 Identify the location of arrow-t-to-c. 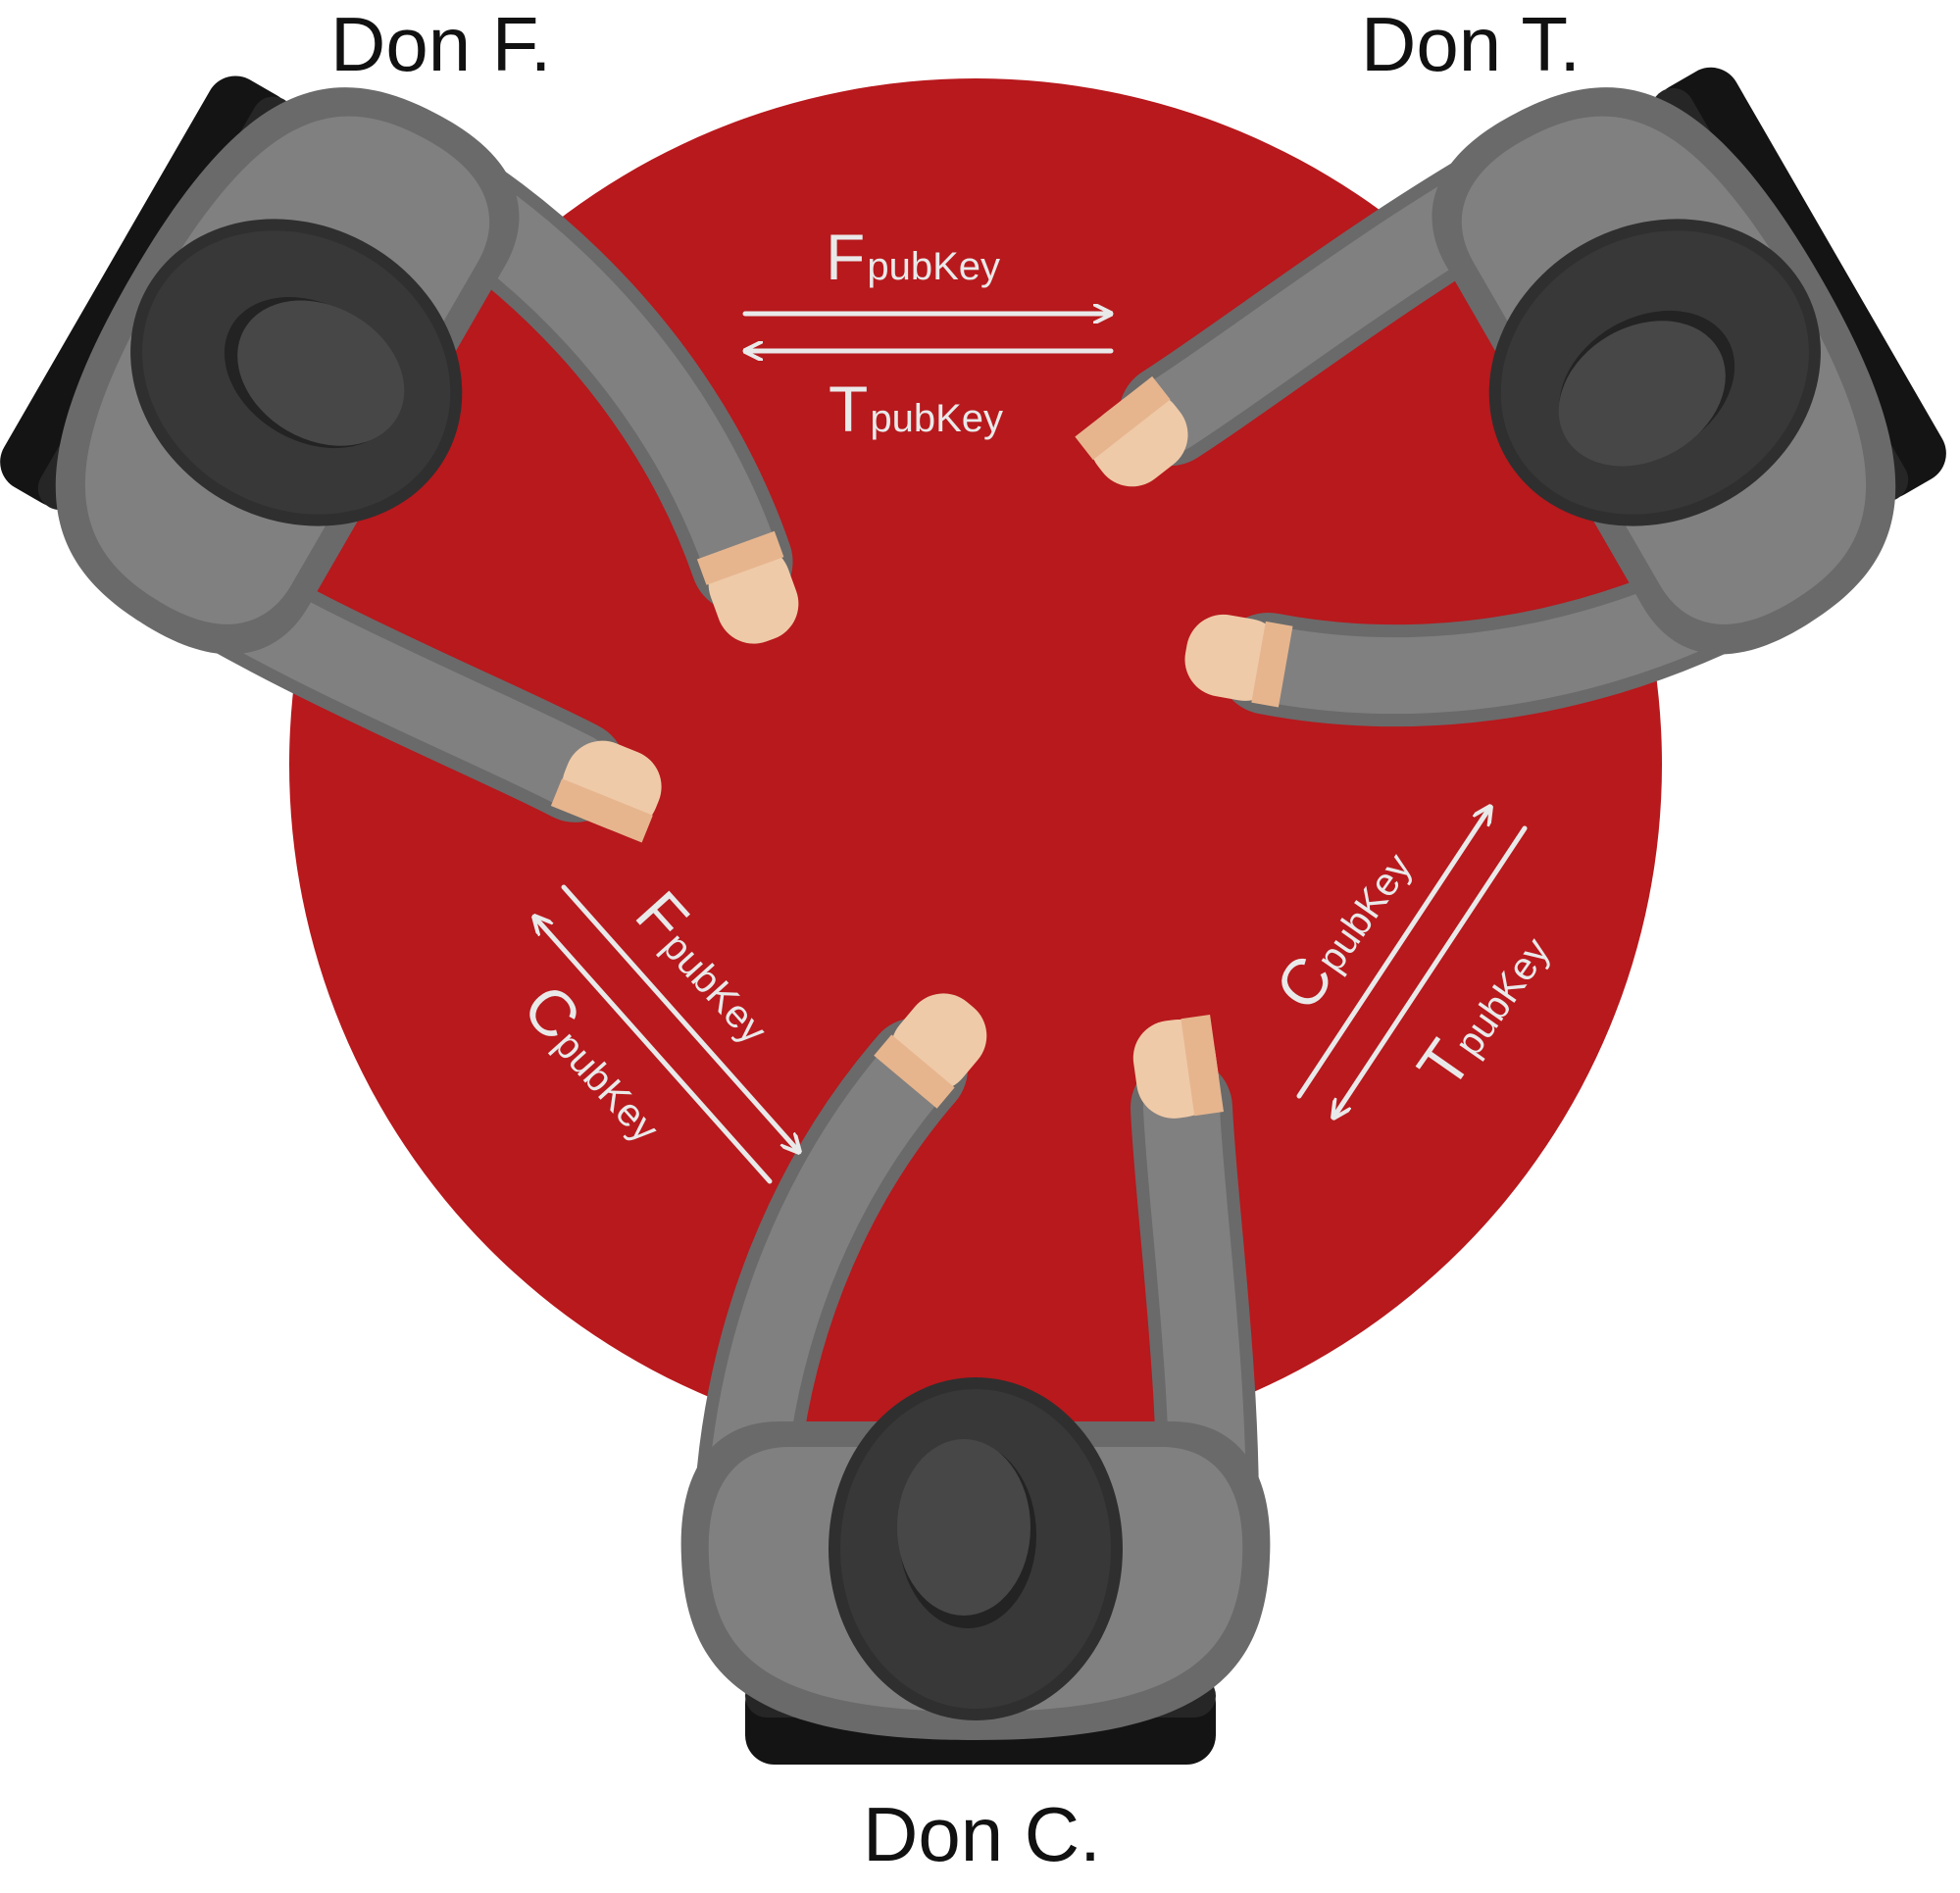
(1430, 971).